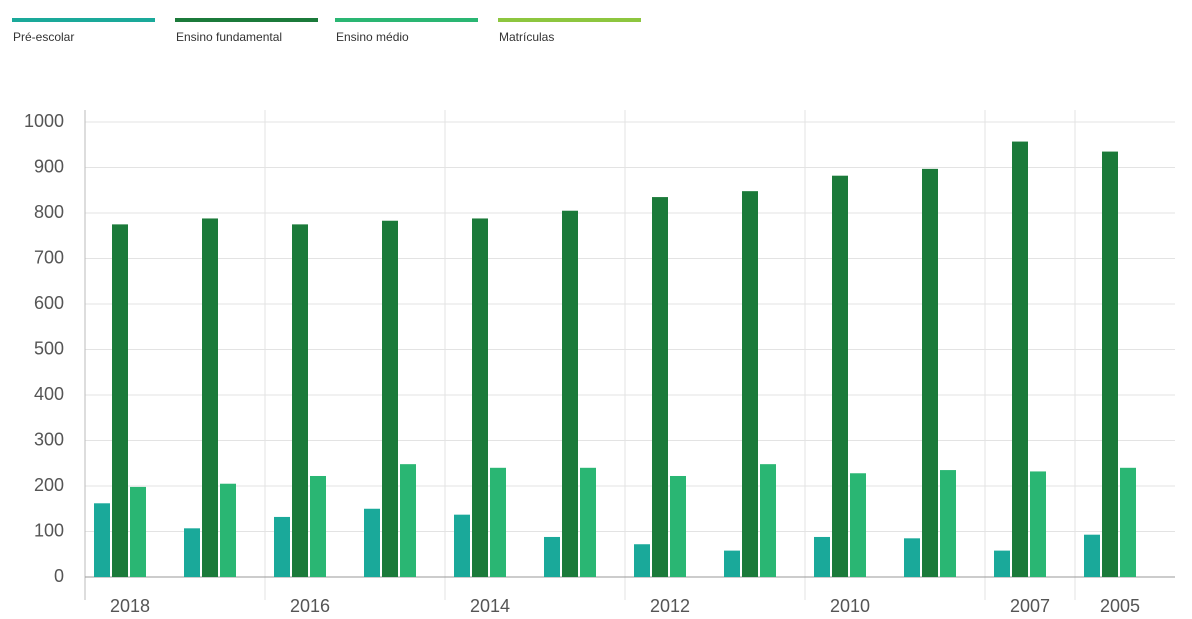 This screenshot has width=1192, height=619. Describe the element at coordinates (490, 606) in the screenshot. I see `x-tick-label: 2014` at that location.